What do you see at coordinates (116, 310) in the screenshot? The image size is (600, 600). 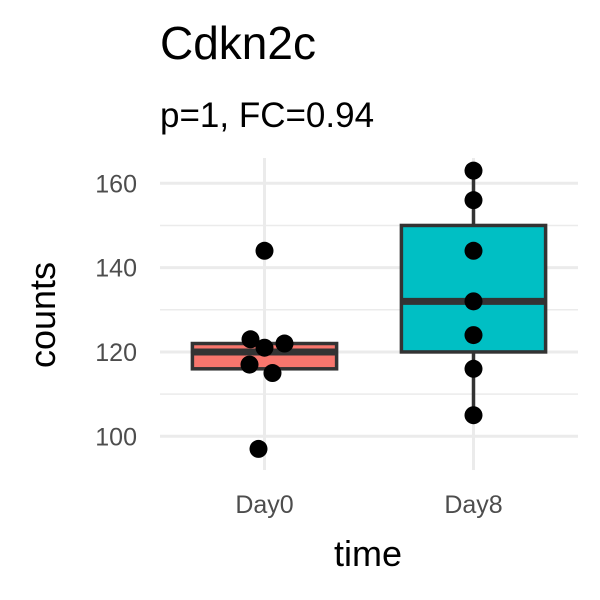 I see `y-tick-labels: 100 120 140 160` at bounding box center [116, 310].